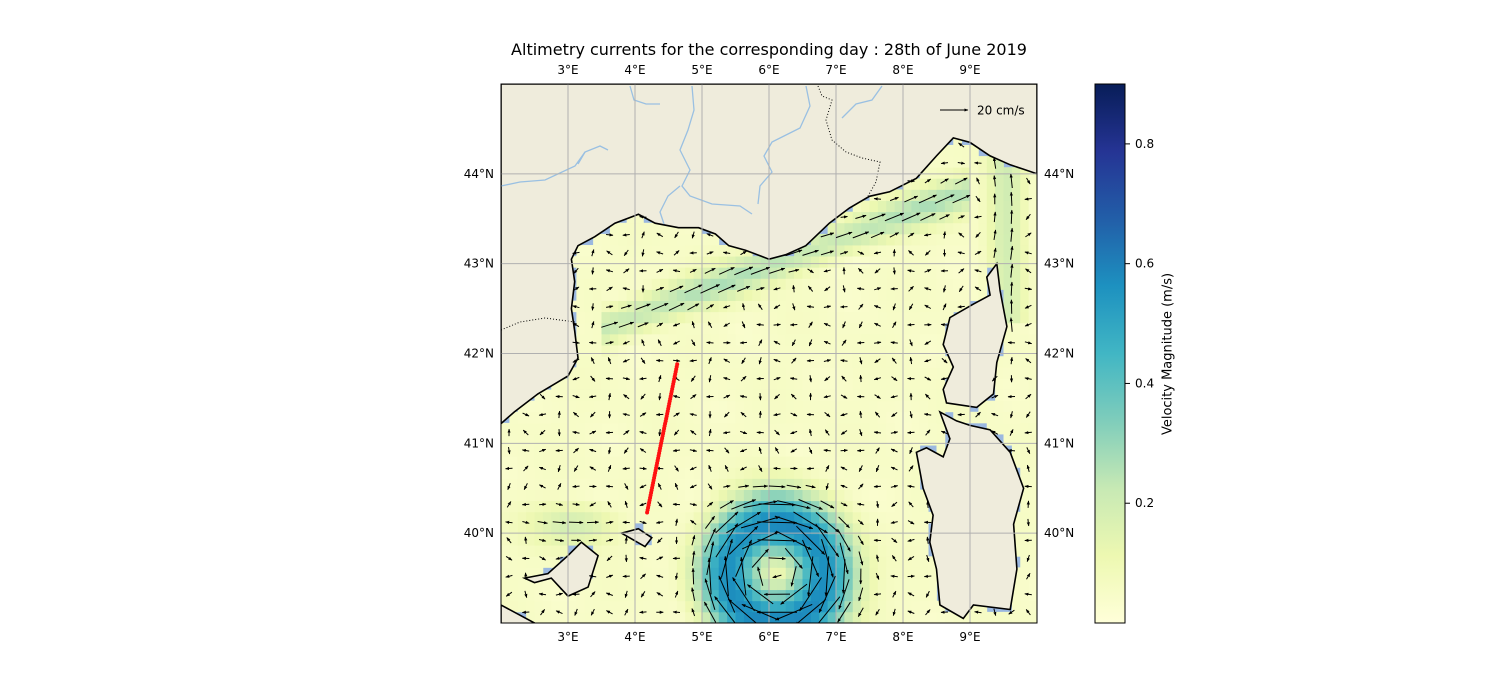 This screenshot has width=1500, height=700. I want to click on lon-tick-label: 5°E, so click(701, 70).